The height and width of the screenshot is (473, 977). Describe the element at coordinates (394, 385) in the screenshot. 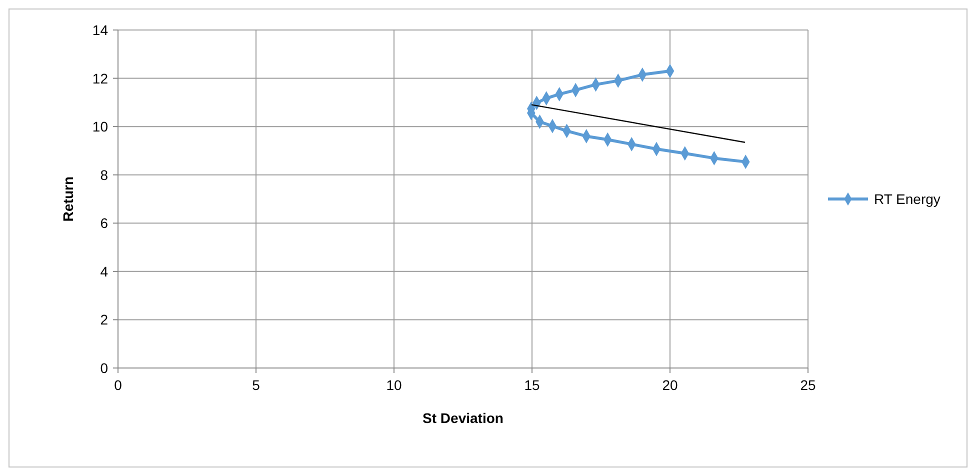

I see `x-tick-label: 10` at that location.